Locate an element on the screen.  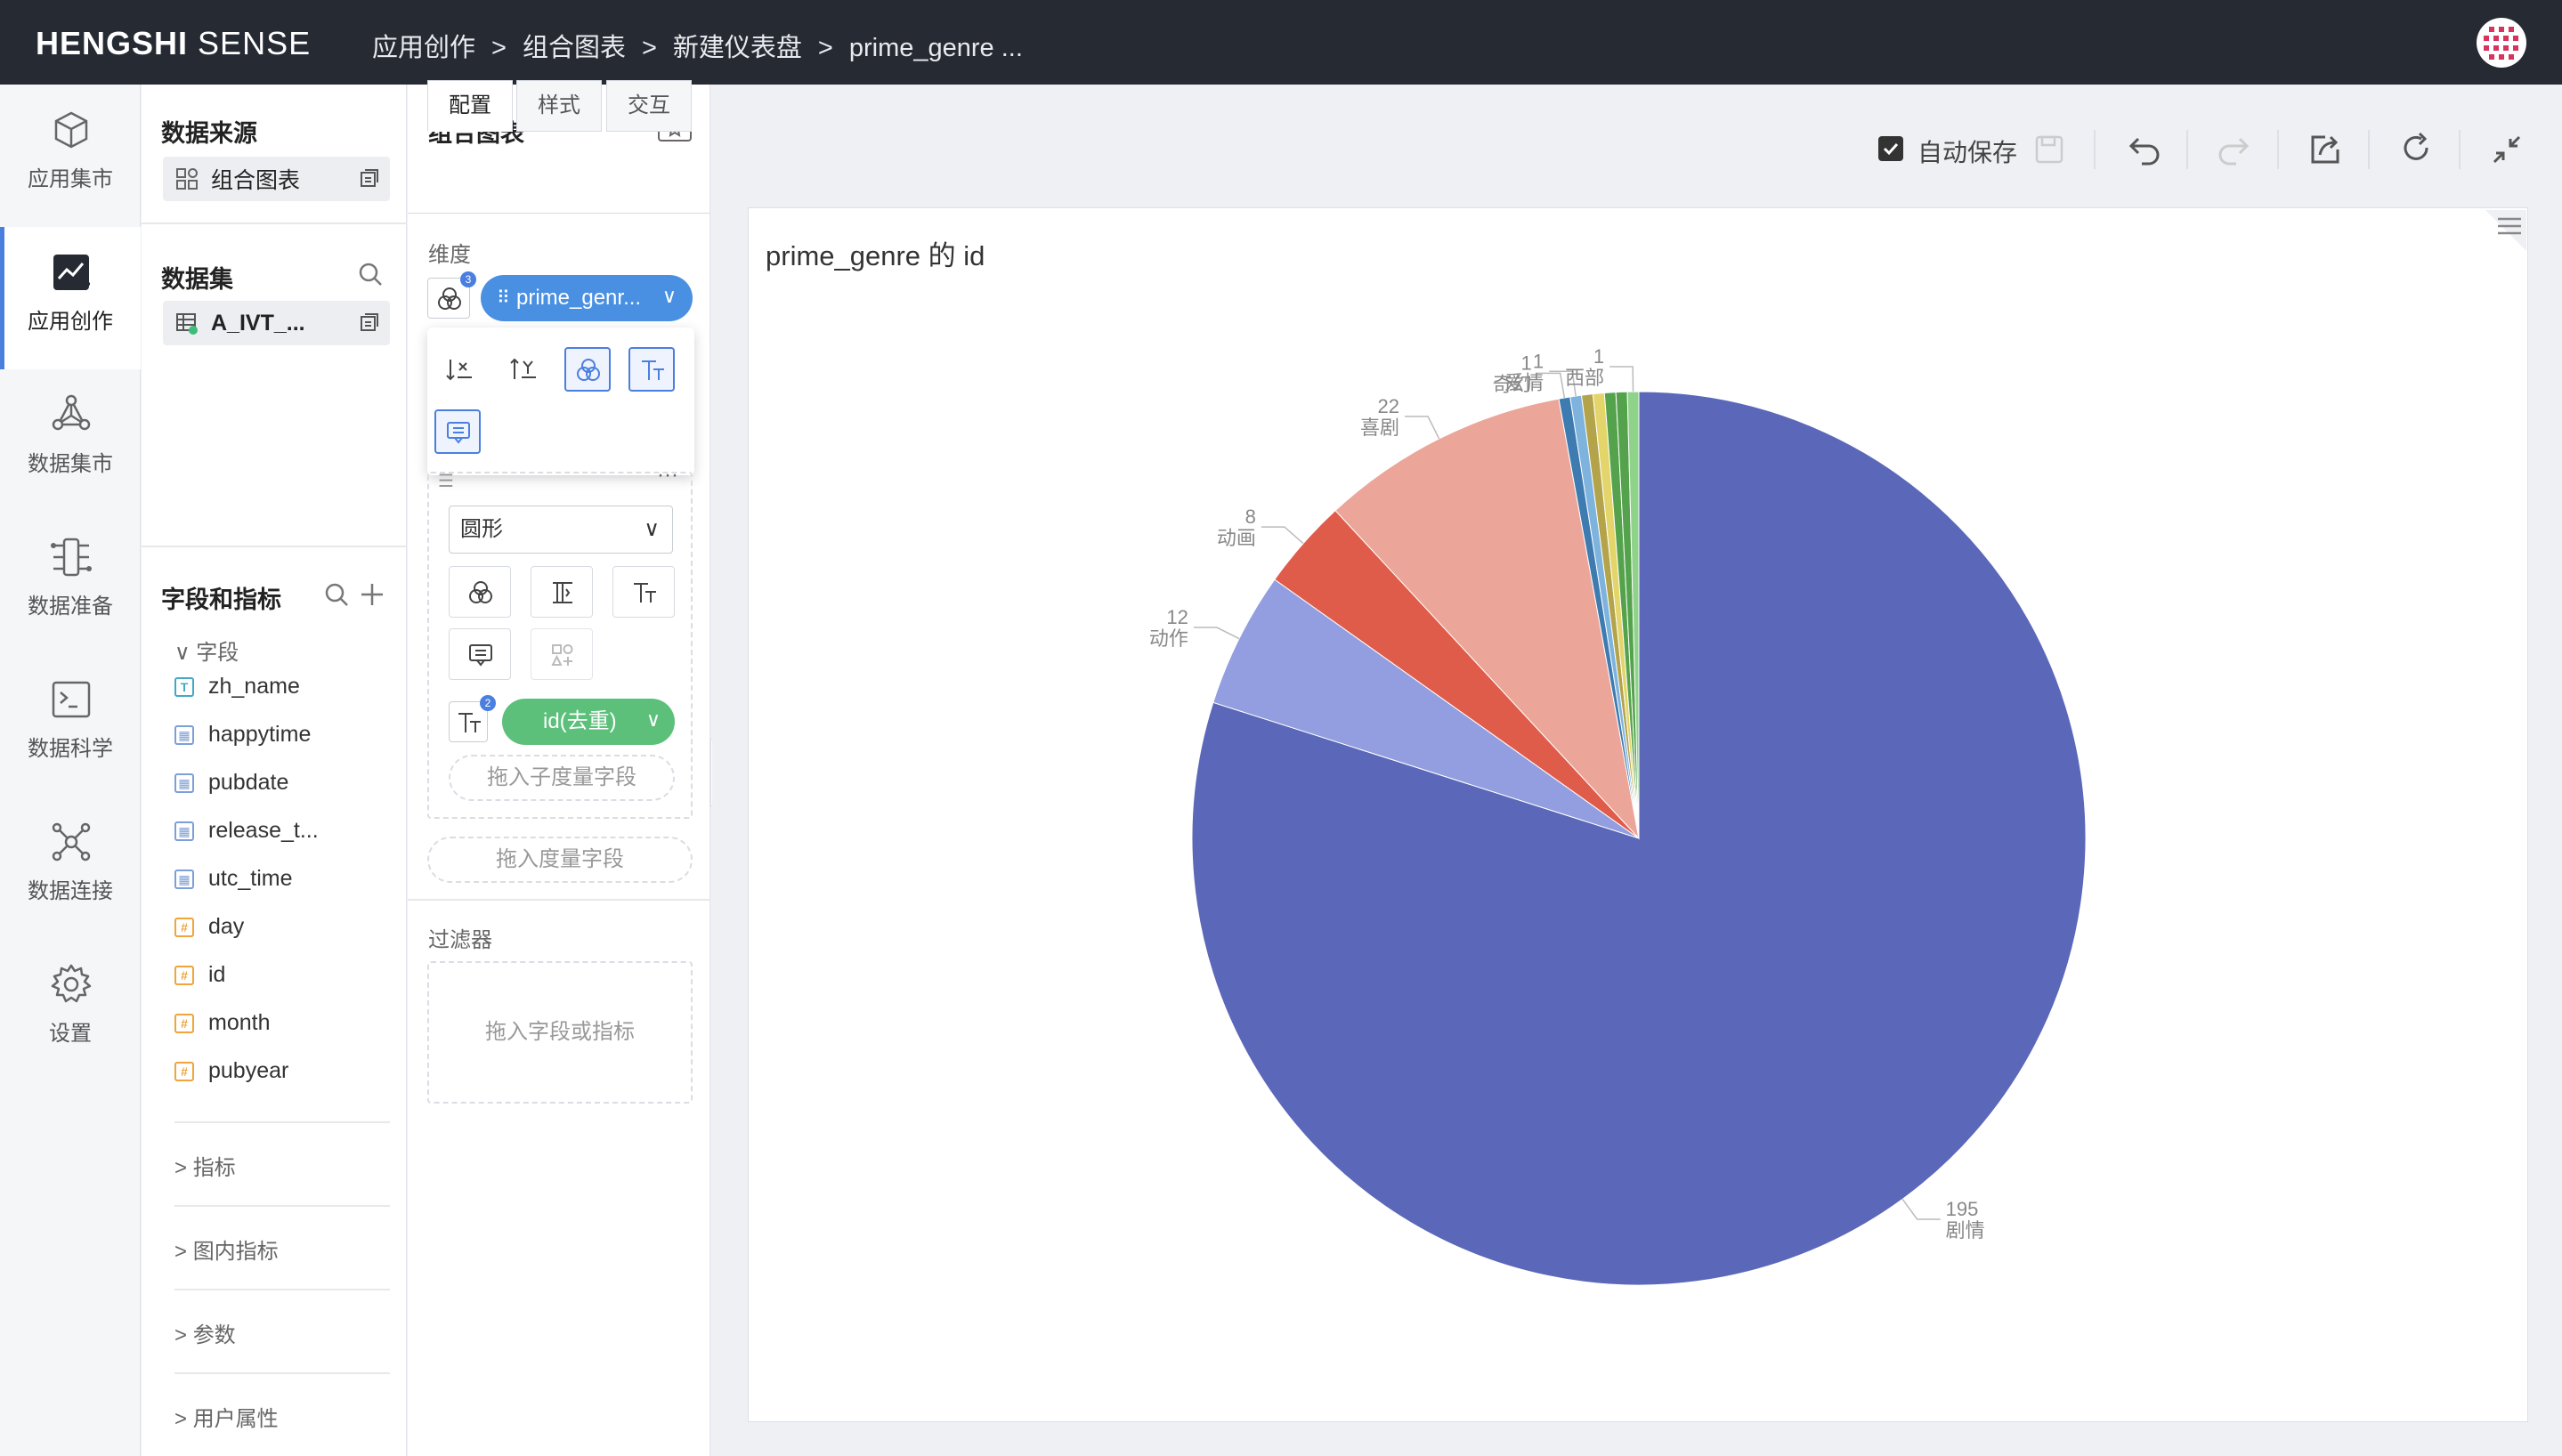
corner-menu-icon is located at coordinates (2505, 230).